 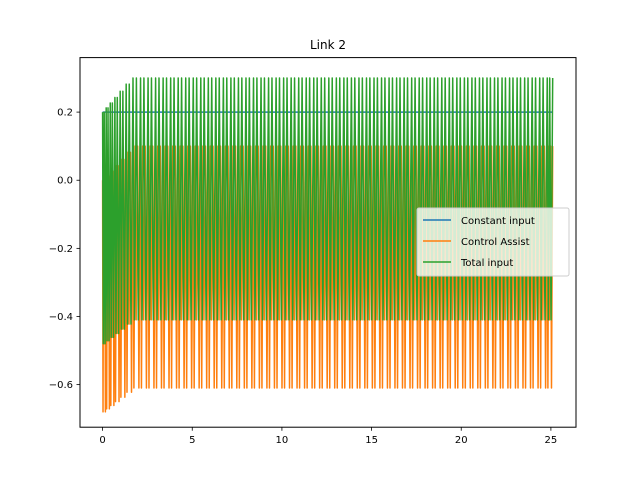 I want to click on legend-label: Constant input, so click(x=498, y=221).